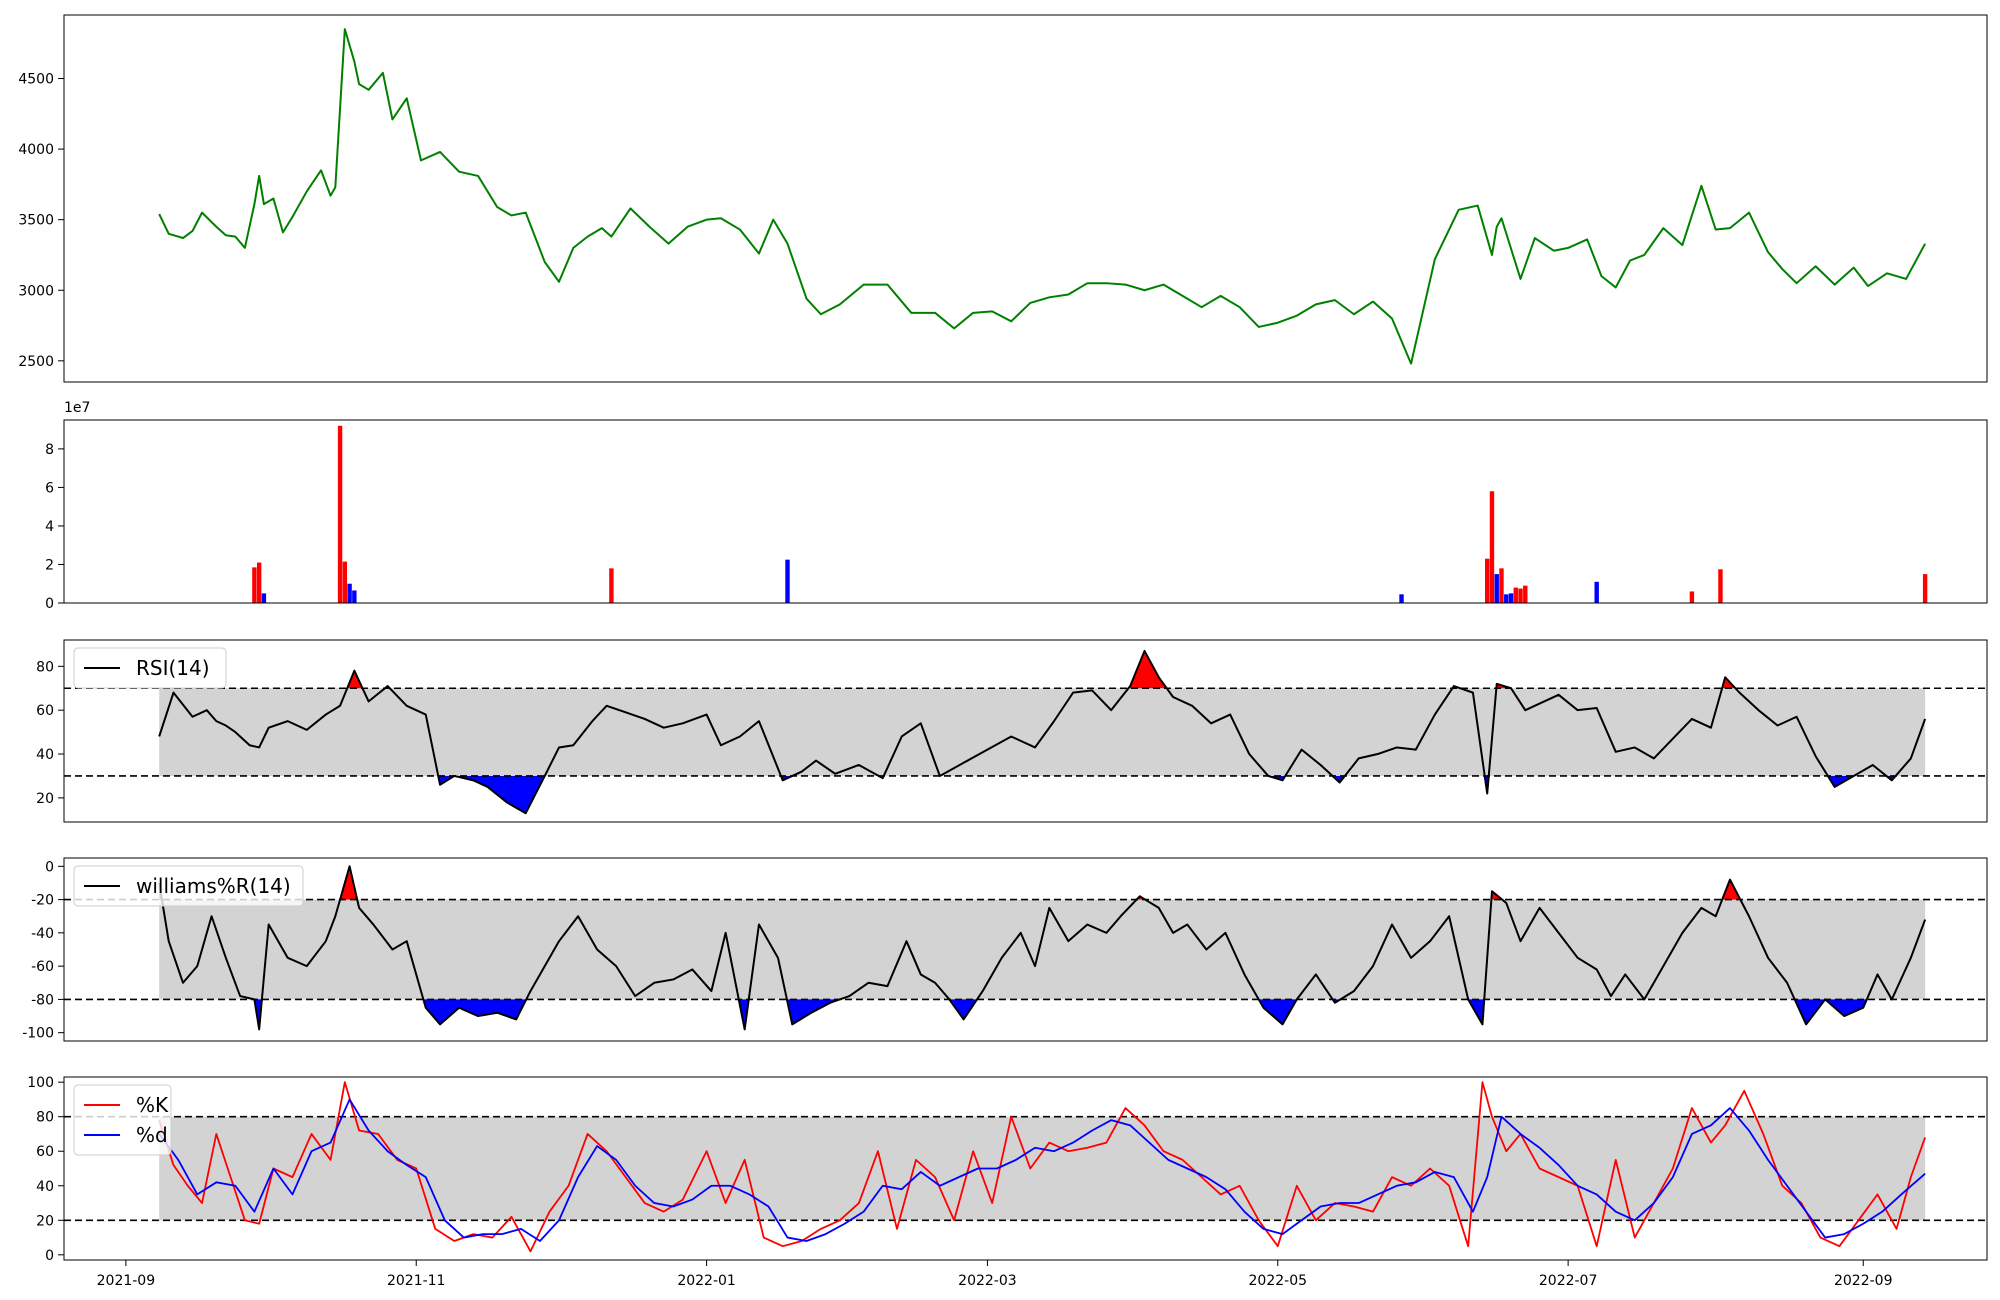  I want to click on stochastic-K-group, so click(1042, 1167).